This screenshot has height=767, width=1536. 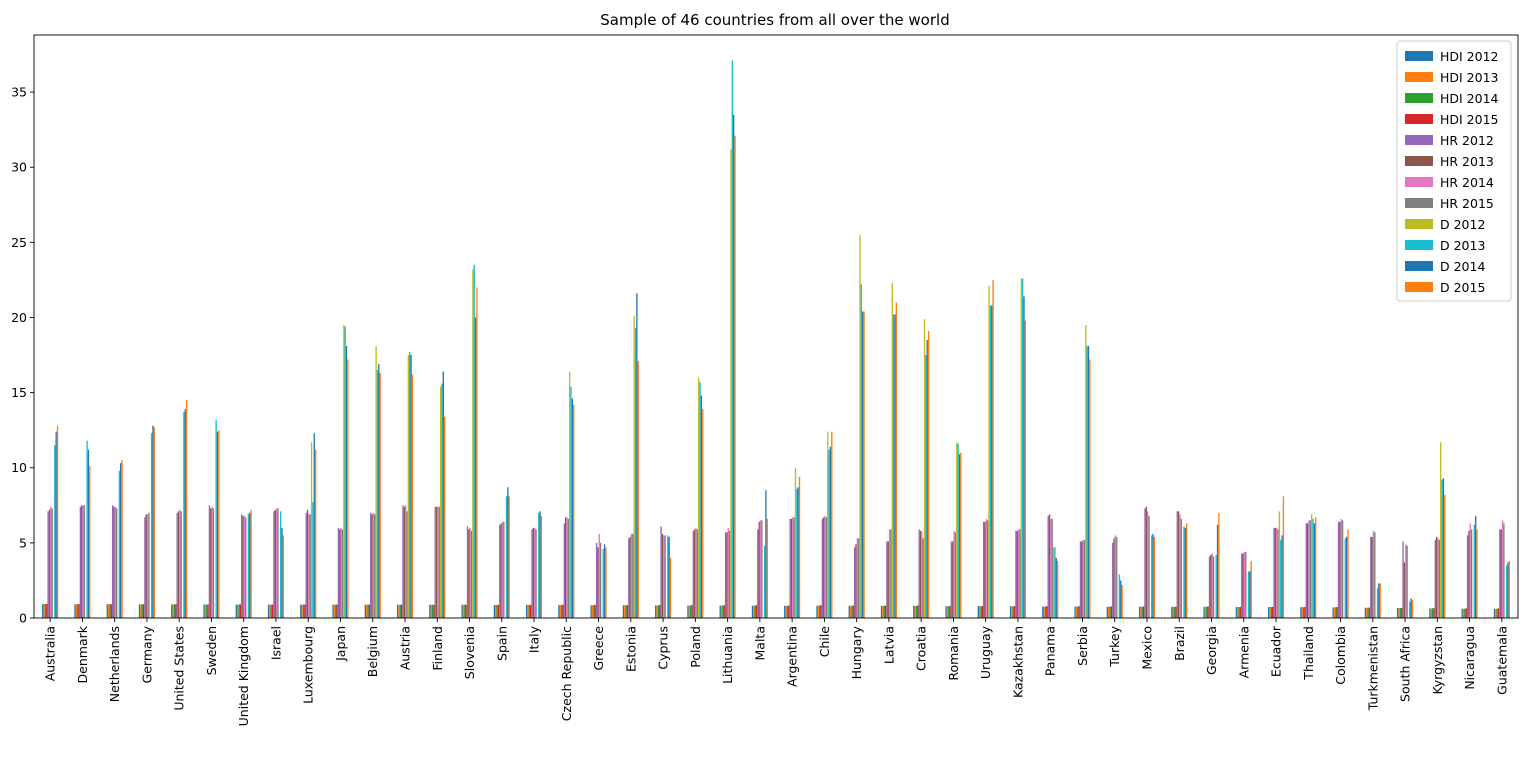 I want to click on x-tick-label-23: Argentina, so click(x=792, y=656).